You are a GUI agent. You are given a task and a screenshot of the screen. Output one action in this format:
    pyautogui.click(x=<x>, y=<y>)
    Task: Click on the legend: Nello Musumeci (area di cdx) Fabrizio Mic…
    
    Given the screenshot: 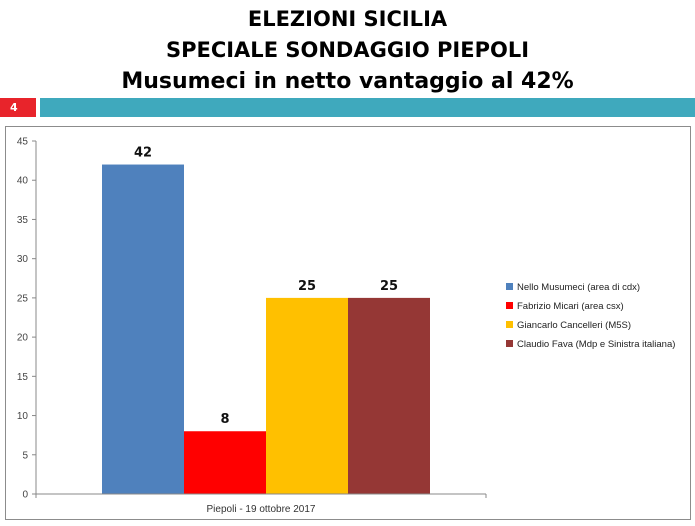 What is the action you would take?
    pyautogui.click(x=590, y=316)
    